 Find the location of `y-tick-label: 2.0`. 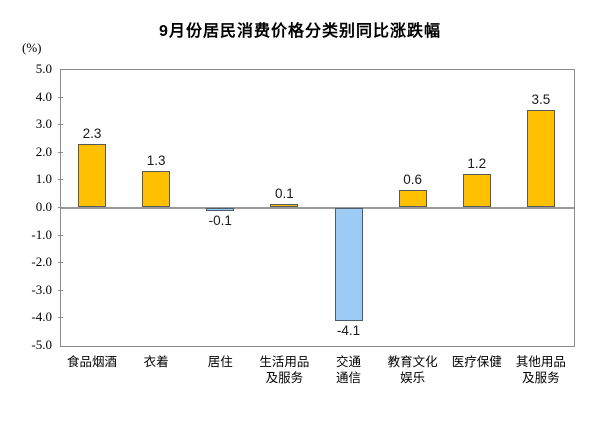

y-tick-label: 2.0 is located at coordinates (43, 151).